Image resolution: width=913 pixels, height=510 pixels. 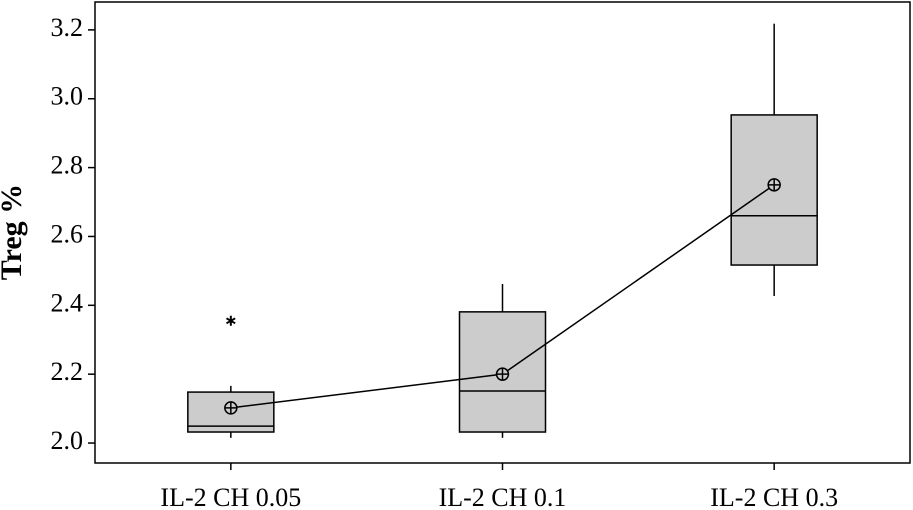 What do you see at coordinates (774, 496) in the screenshot?
I see `x-tick-label: IL-2 CH 0.3` at bounding box center [774, 496].